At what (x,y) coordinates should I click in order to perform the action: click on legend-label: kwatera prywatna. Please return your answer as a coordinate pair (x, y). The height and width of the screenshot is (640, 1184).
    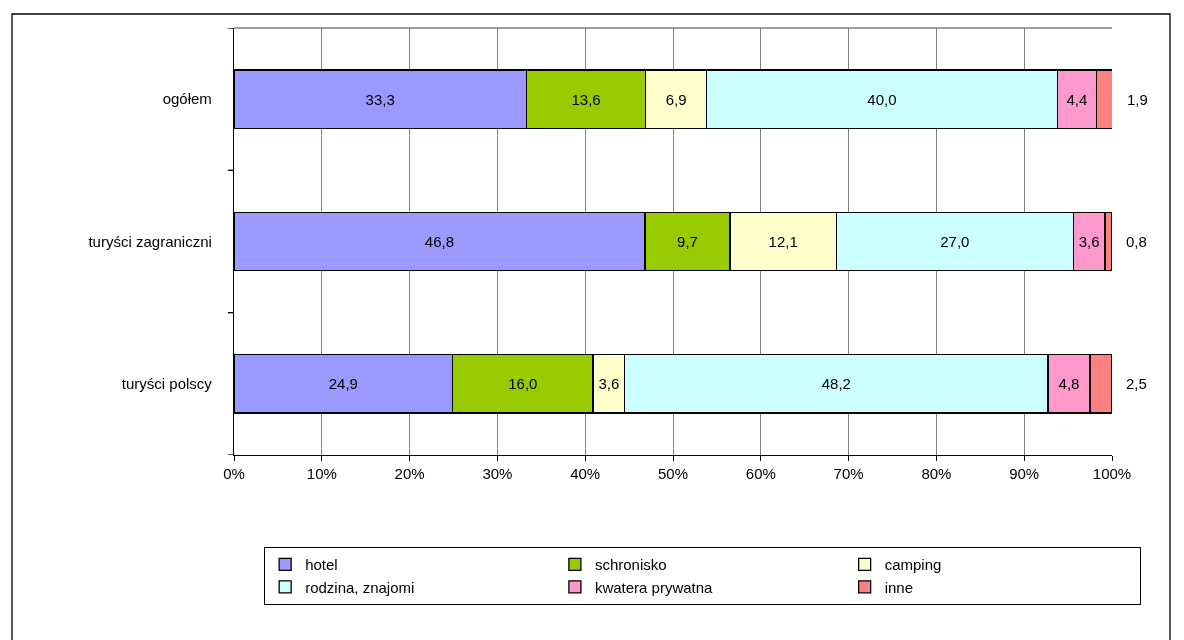
    Looking at the image, I should click on (654, 587).